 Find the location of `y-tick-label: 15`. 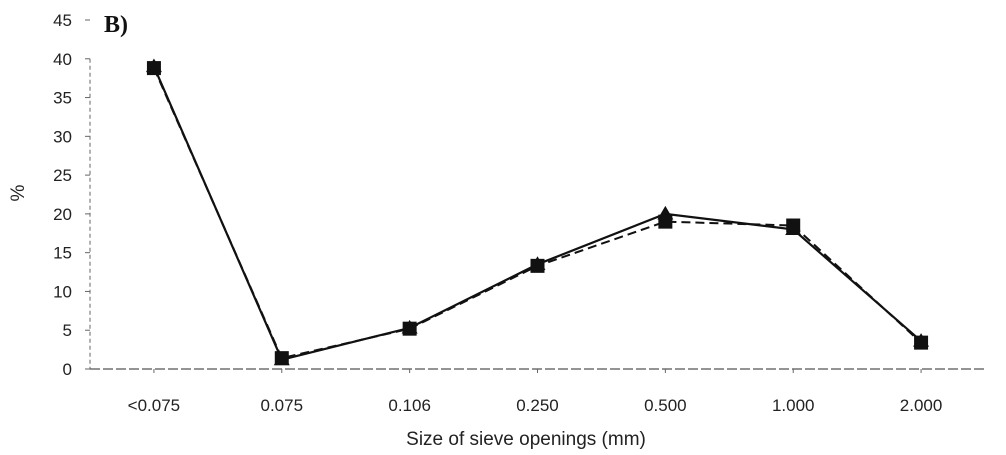

y-tick-label: 15 is located at coordinates (62, 253).